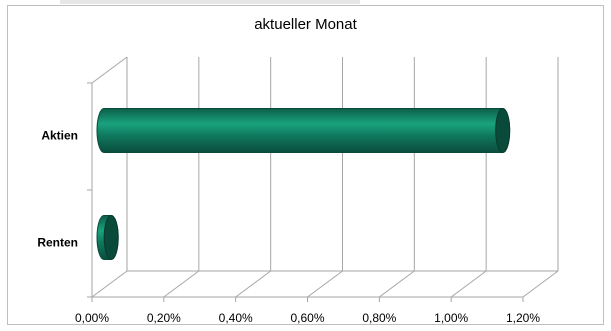  Describe the element at coordinates (57, 243) in the screenshot. I see `category-label: Renten` at that location.